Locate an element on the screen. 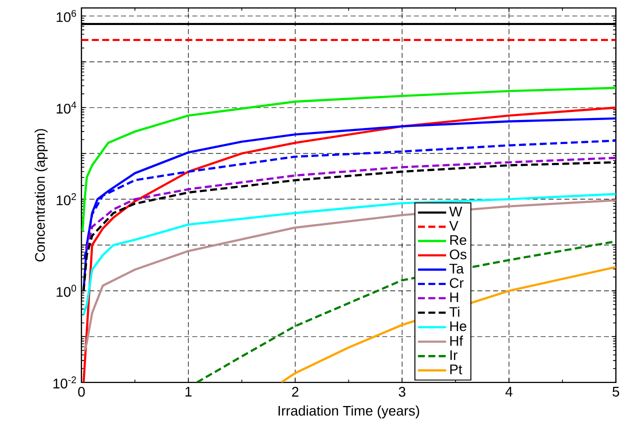 Image resolution: width=624 pixels, height=437 pixels. legend-label: Ta is located at coordinates (456, 269).